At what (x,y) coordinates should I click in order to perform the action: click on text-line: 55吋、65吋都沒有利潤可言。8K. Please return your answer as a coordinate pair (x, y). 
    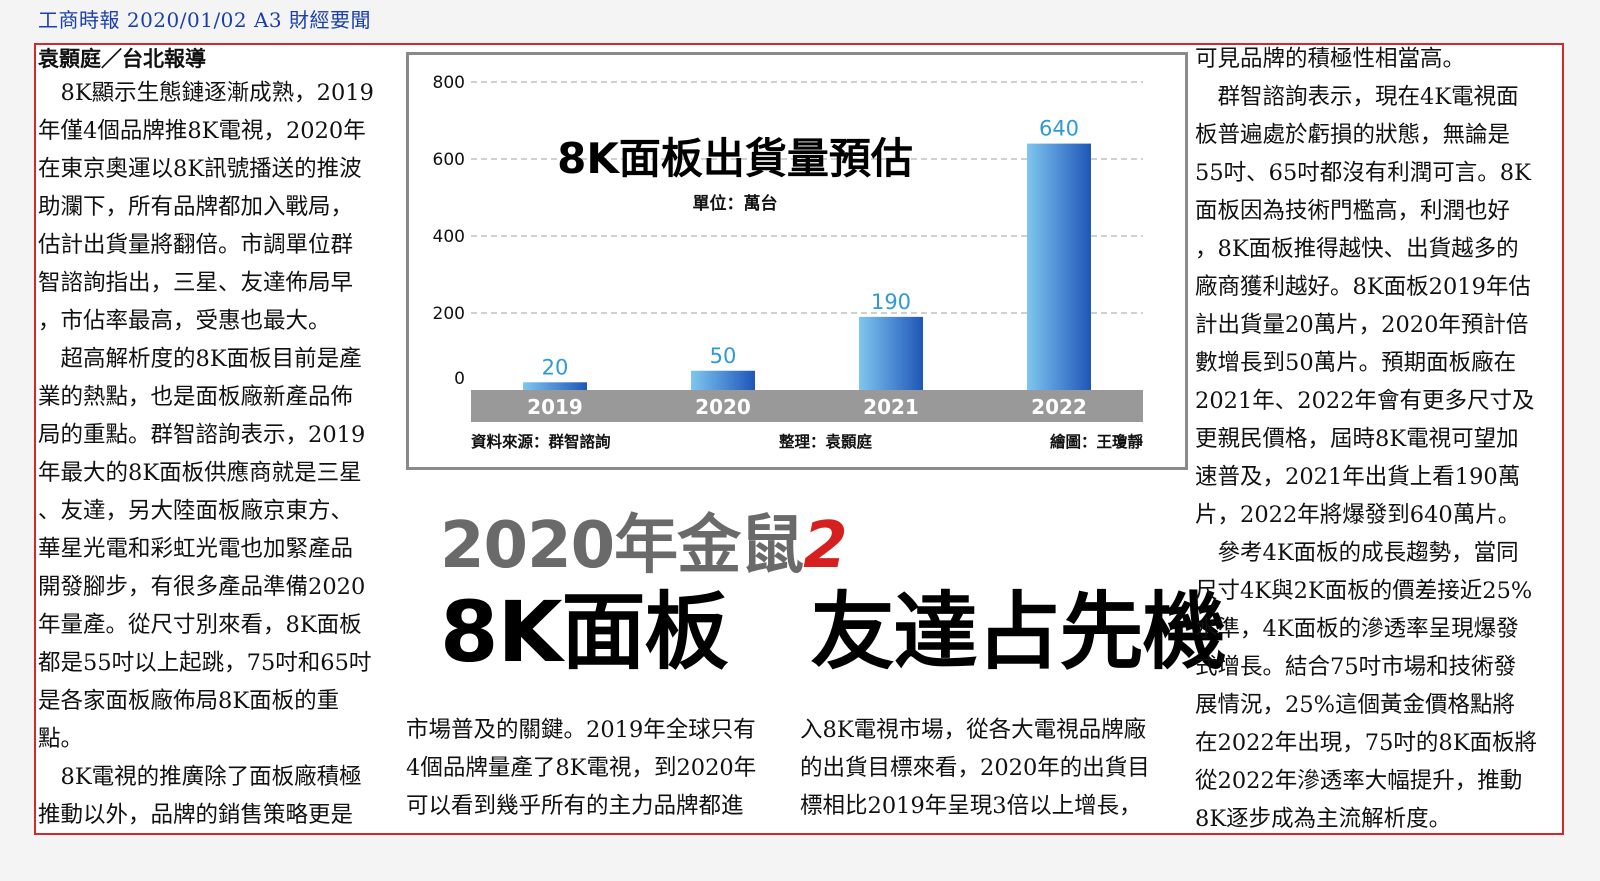
    Looking at the image, I should click on (1363, 173).